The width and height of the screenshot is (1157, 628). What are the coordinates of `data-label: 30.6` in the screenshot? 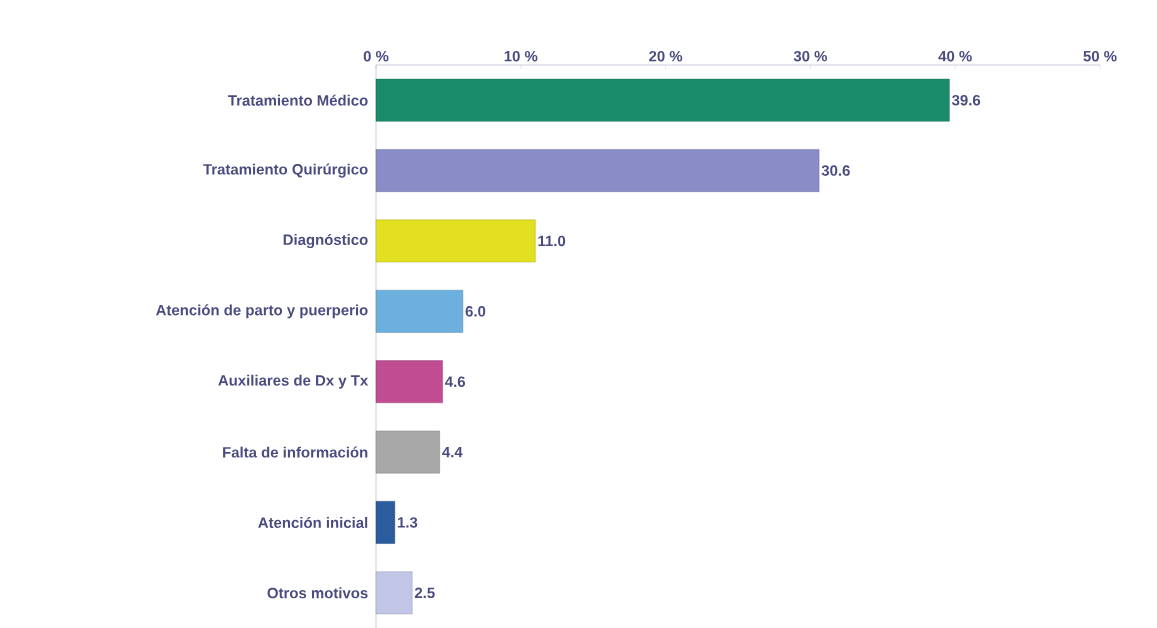 It's located at (835, 170).